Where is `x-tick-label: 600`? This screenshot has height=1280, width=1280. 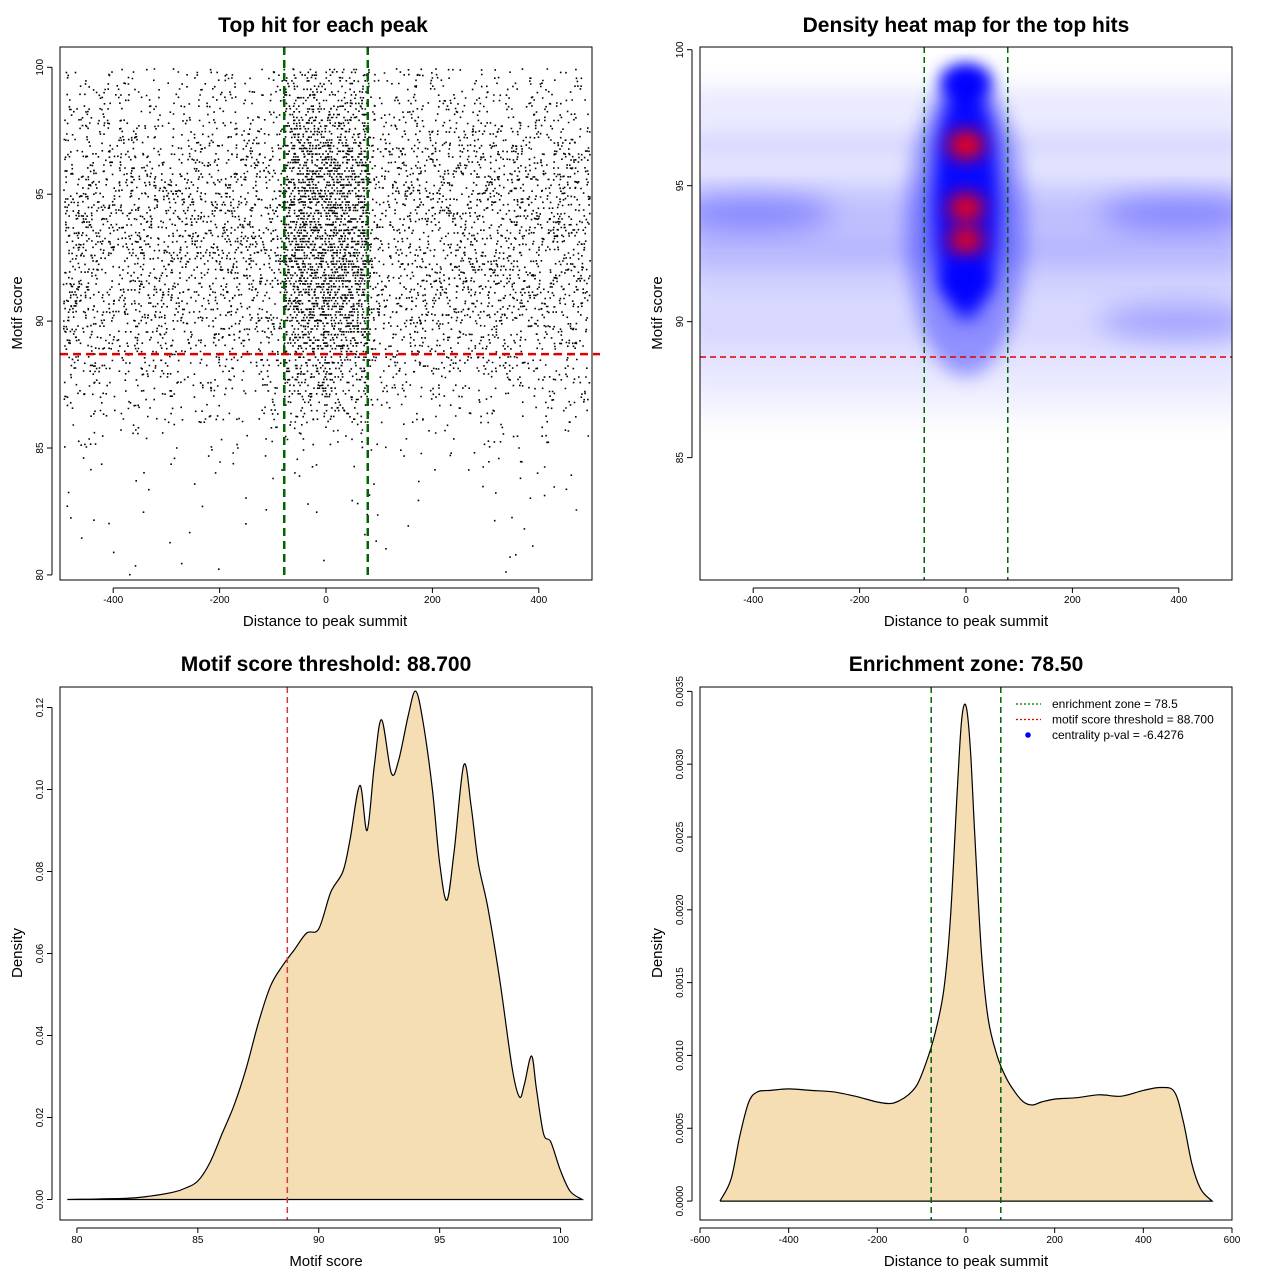
x-tick-label: 600 is located at coordinates (1232, 1240).